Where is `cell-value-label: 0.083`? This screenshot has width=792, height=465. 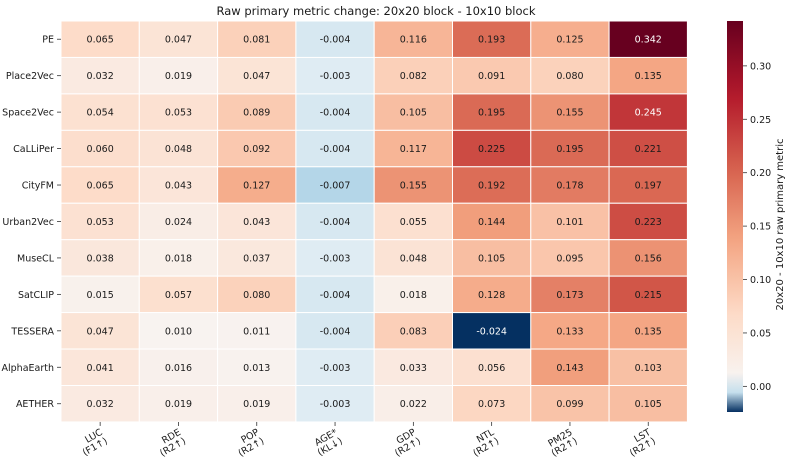 cell-value-label: 0.083 is located at coordinates (413, 331).